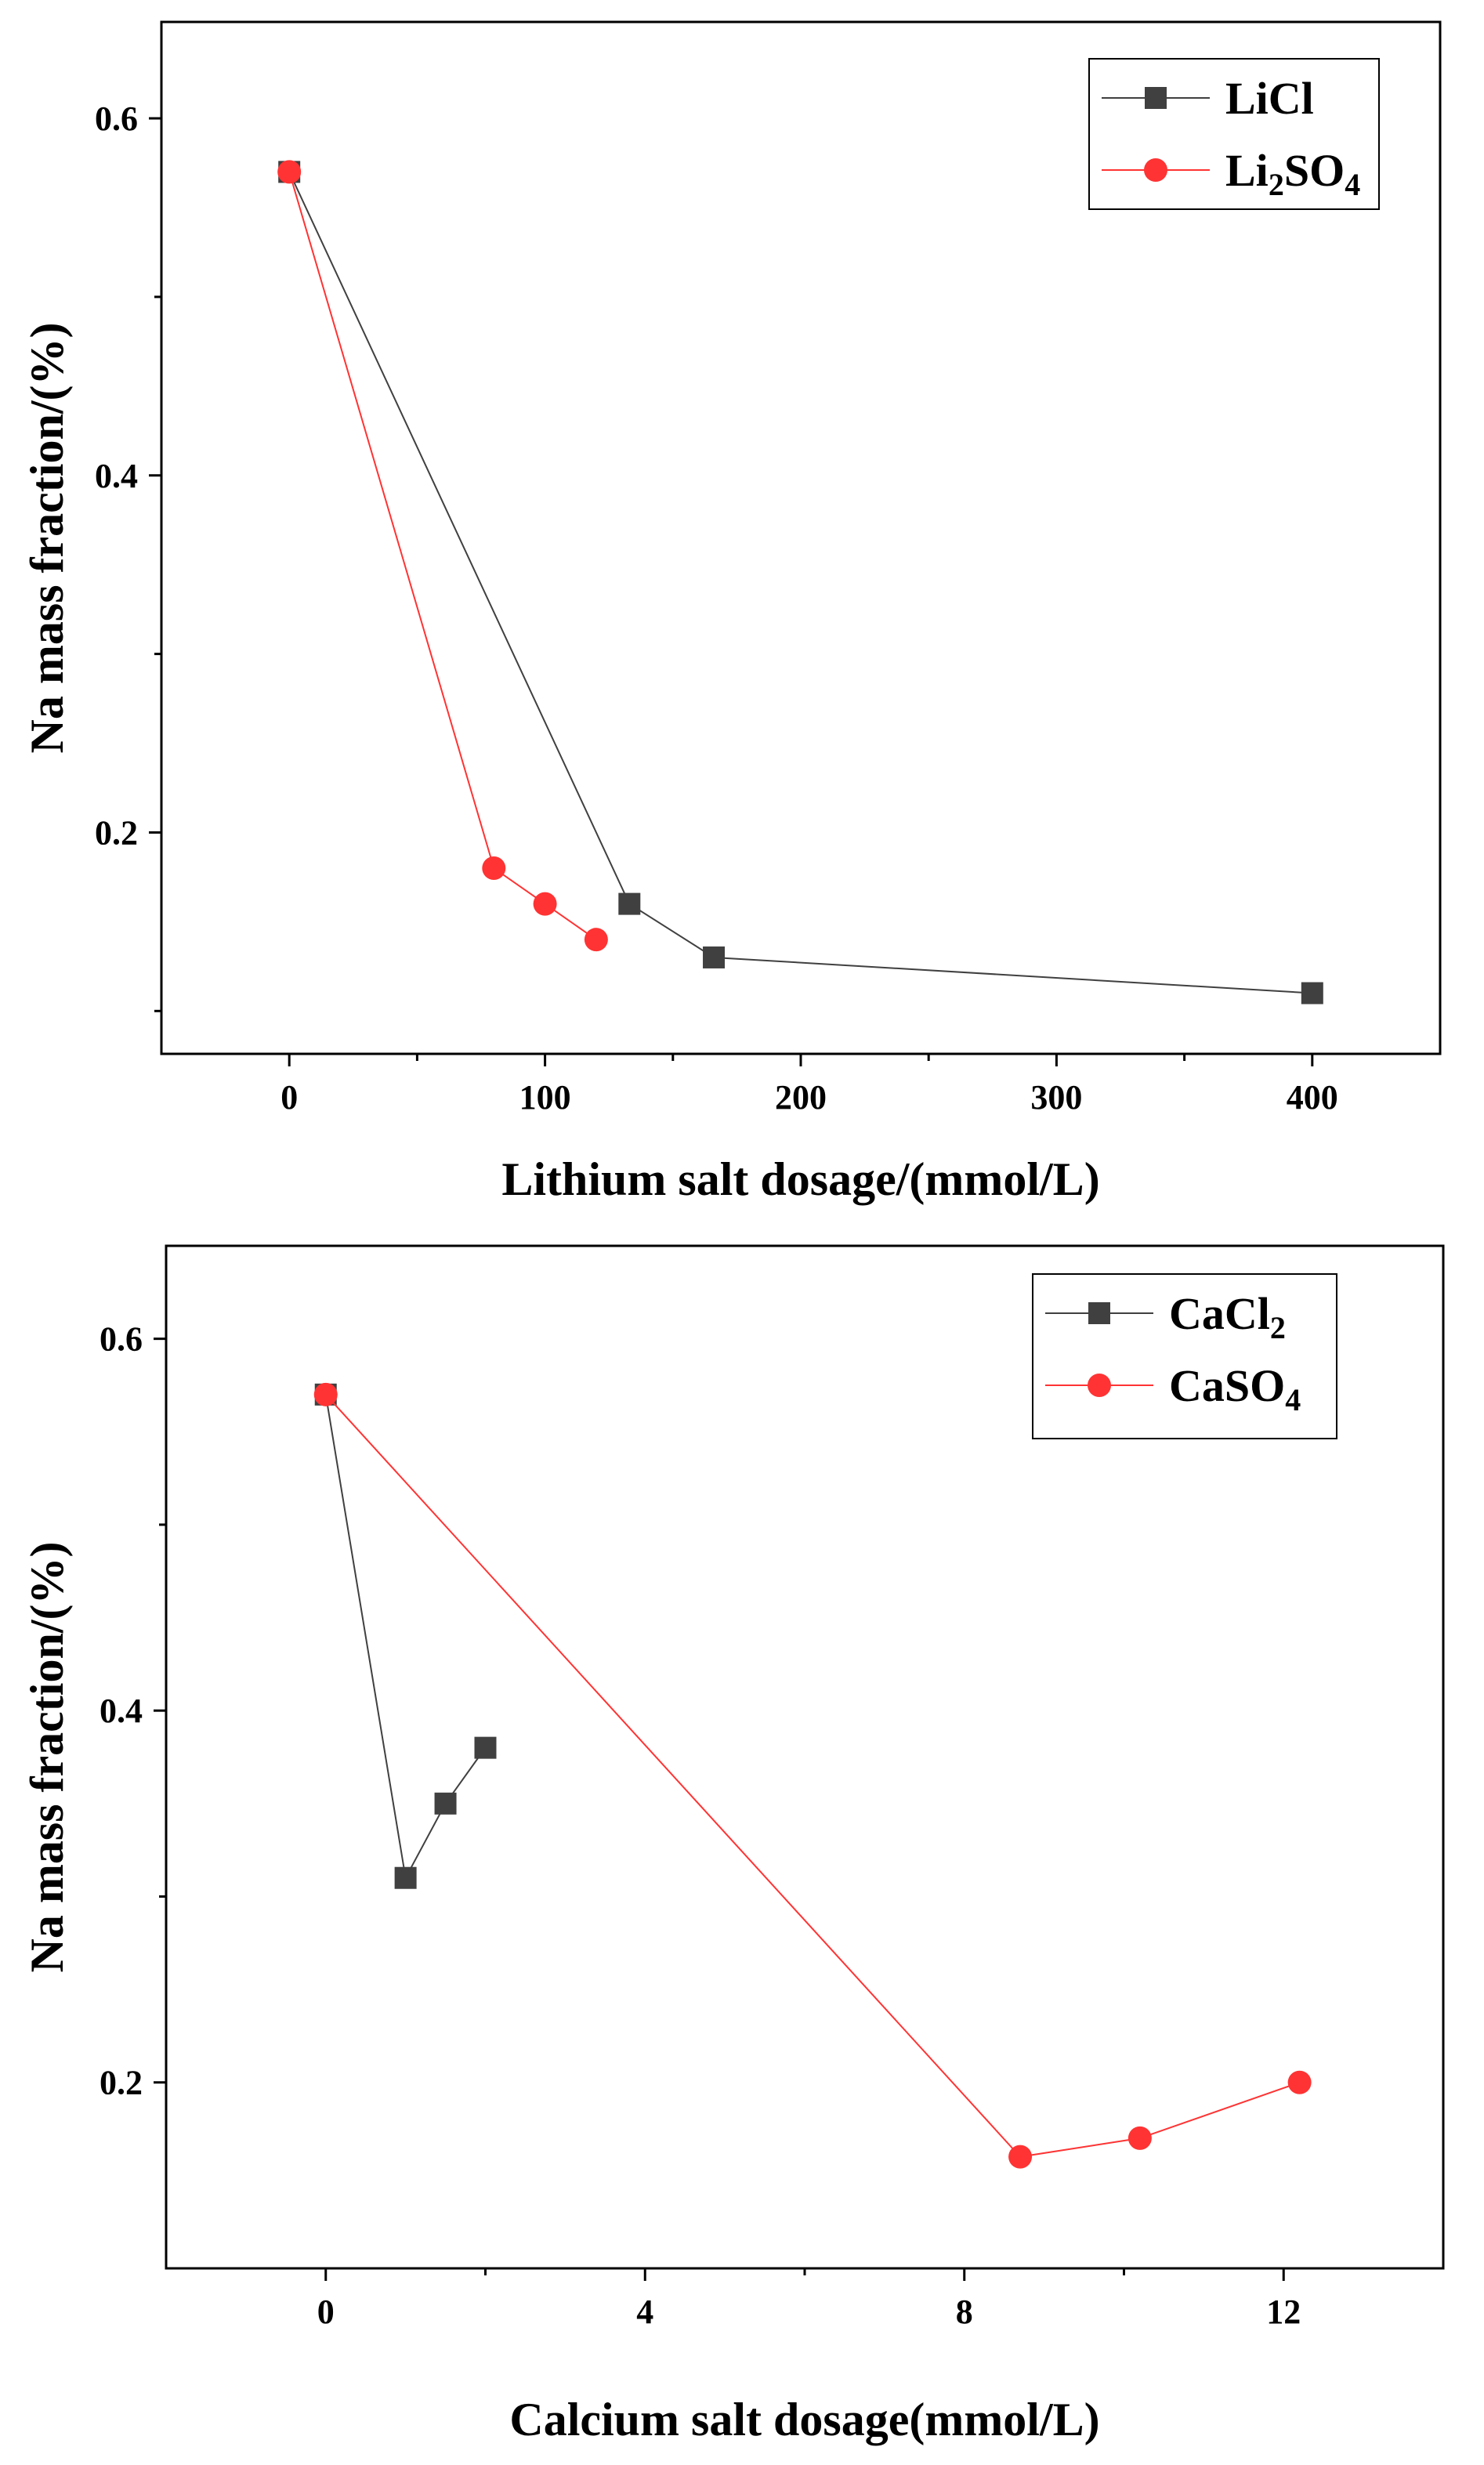 This screenshot has width=1484, height=2465. I want to click on series-line-CaCl2, so click(405, 1637).